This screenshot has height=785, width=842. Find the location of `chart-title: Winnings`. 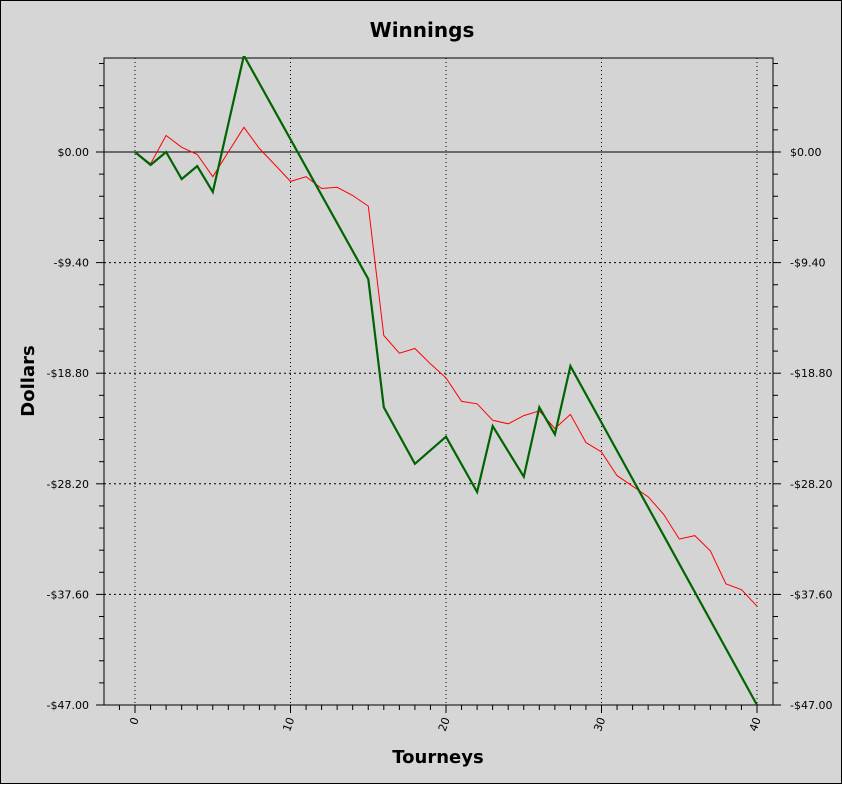

chart-title: Winnings is located at coordinates (422, 30).